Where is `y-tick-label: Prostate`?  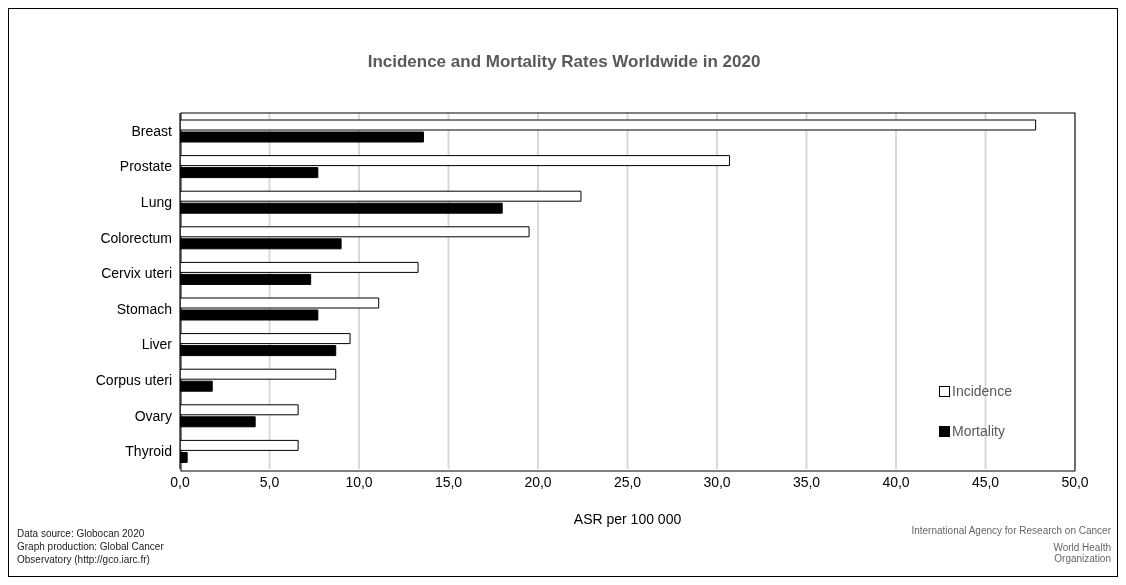 y-tick-label: Prostate is located at coordinates (146, 166).